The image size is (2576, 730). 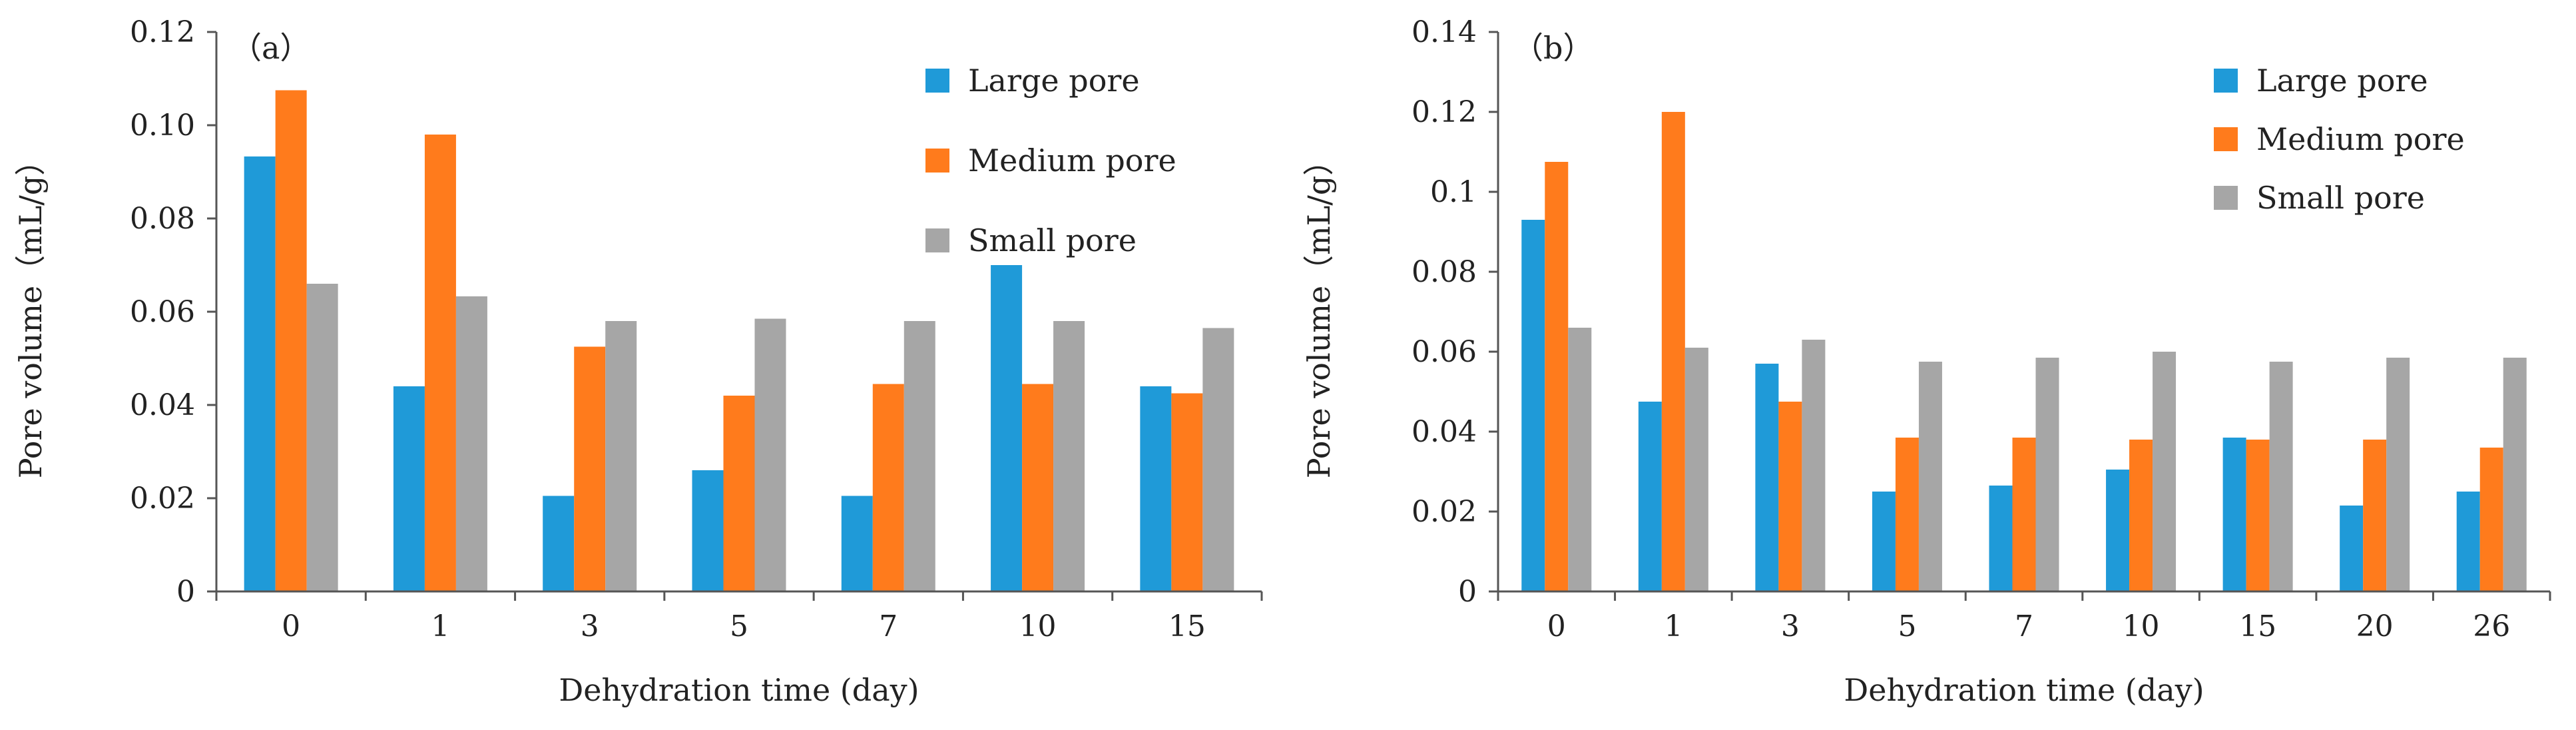 I want to click on y-tick-label-a-0.02: 0.02, so click(x=162, y=499).